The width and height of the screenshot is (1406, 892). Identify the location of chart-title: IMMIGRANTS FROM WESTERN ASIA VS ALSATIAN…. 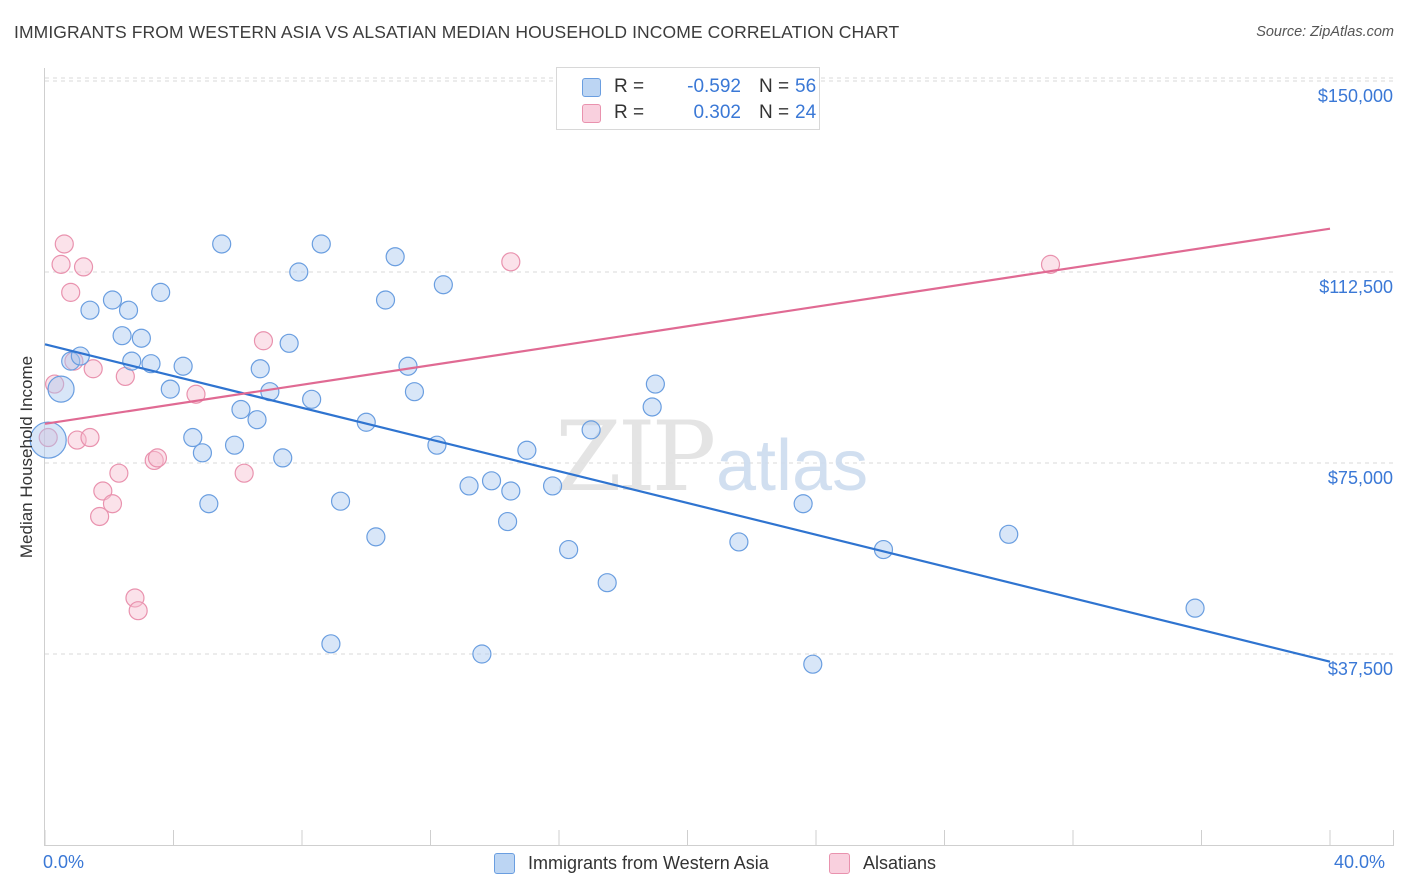
(457, 32).